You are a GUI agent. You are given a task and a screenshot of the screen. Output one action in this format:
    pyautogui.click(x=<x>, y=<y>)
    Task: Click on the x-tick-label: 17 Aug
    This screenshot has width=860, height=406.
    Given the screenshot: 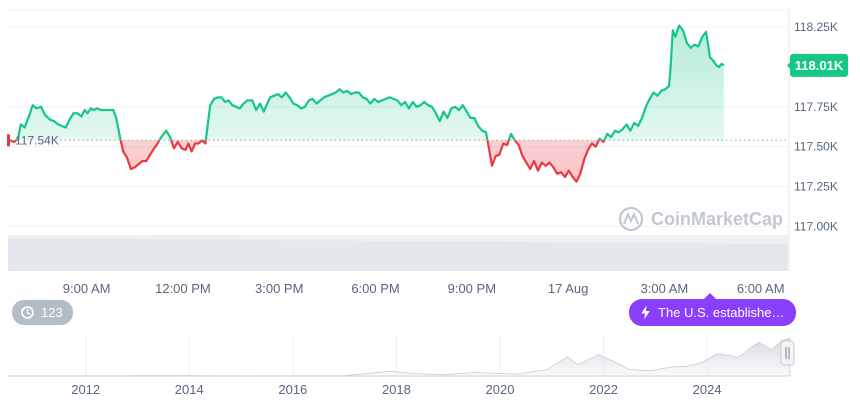 What is the action you would take?
    pyautogui.click(x=568, y=288)
    